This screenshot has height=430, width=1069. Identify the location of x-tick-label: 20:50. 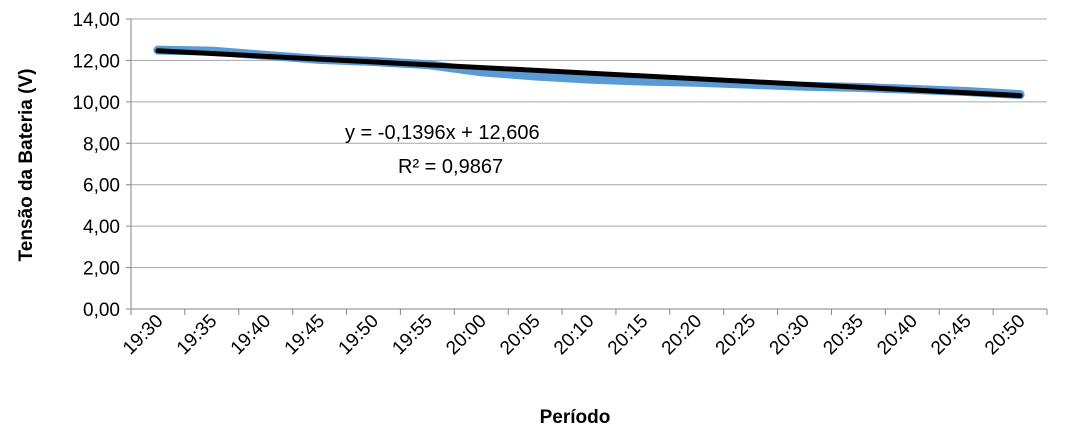
(1005, 335).